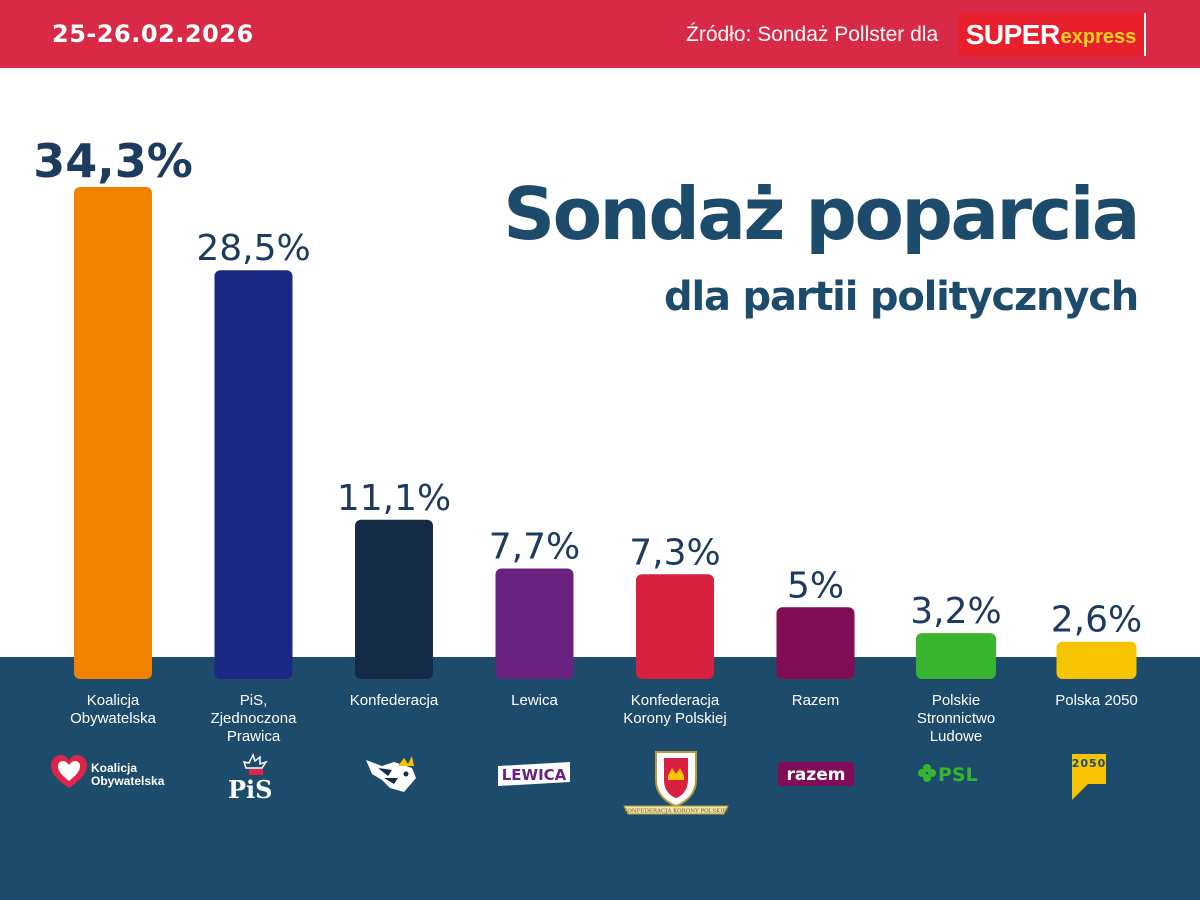 The image size is (1200, 900). What do you see at coordinates (821, 214) in the screenshot?
I see `chart-title: Sondaż poparcia` at bounding box center [821, 214].